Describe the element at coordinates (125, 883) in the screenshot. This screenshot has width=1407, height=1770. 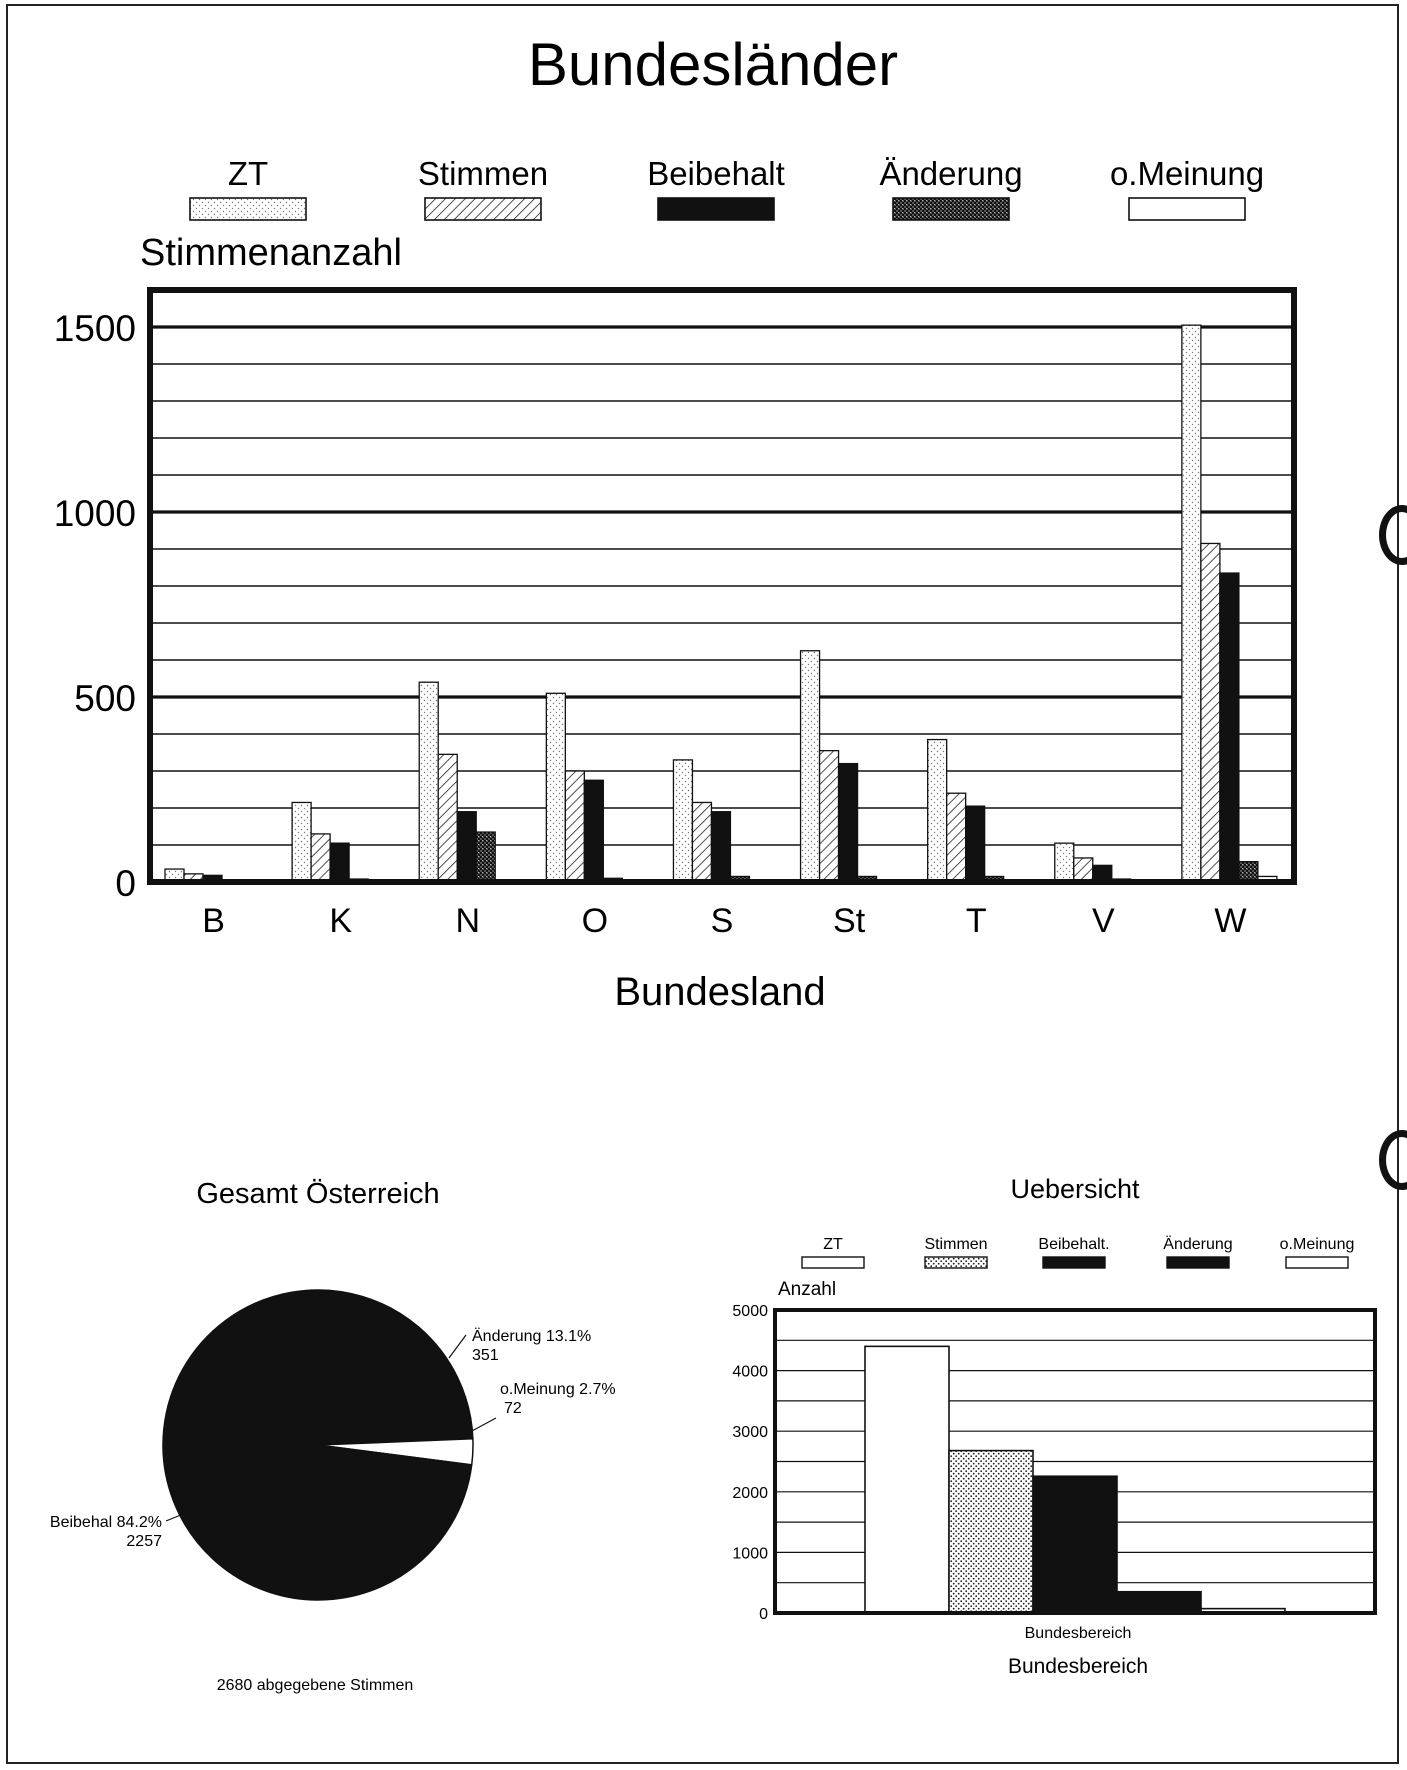
I see `chart1-y-tick-0: 0` at that location.